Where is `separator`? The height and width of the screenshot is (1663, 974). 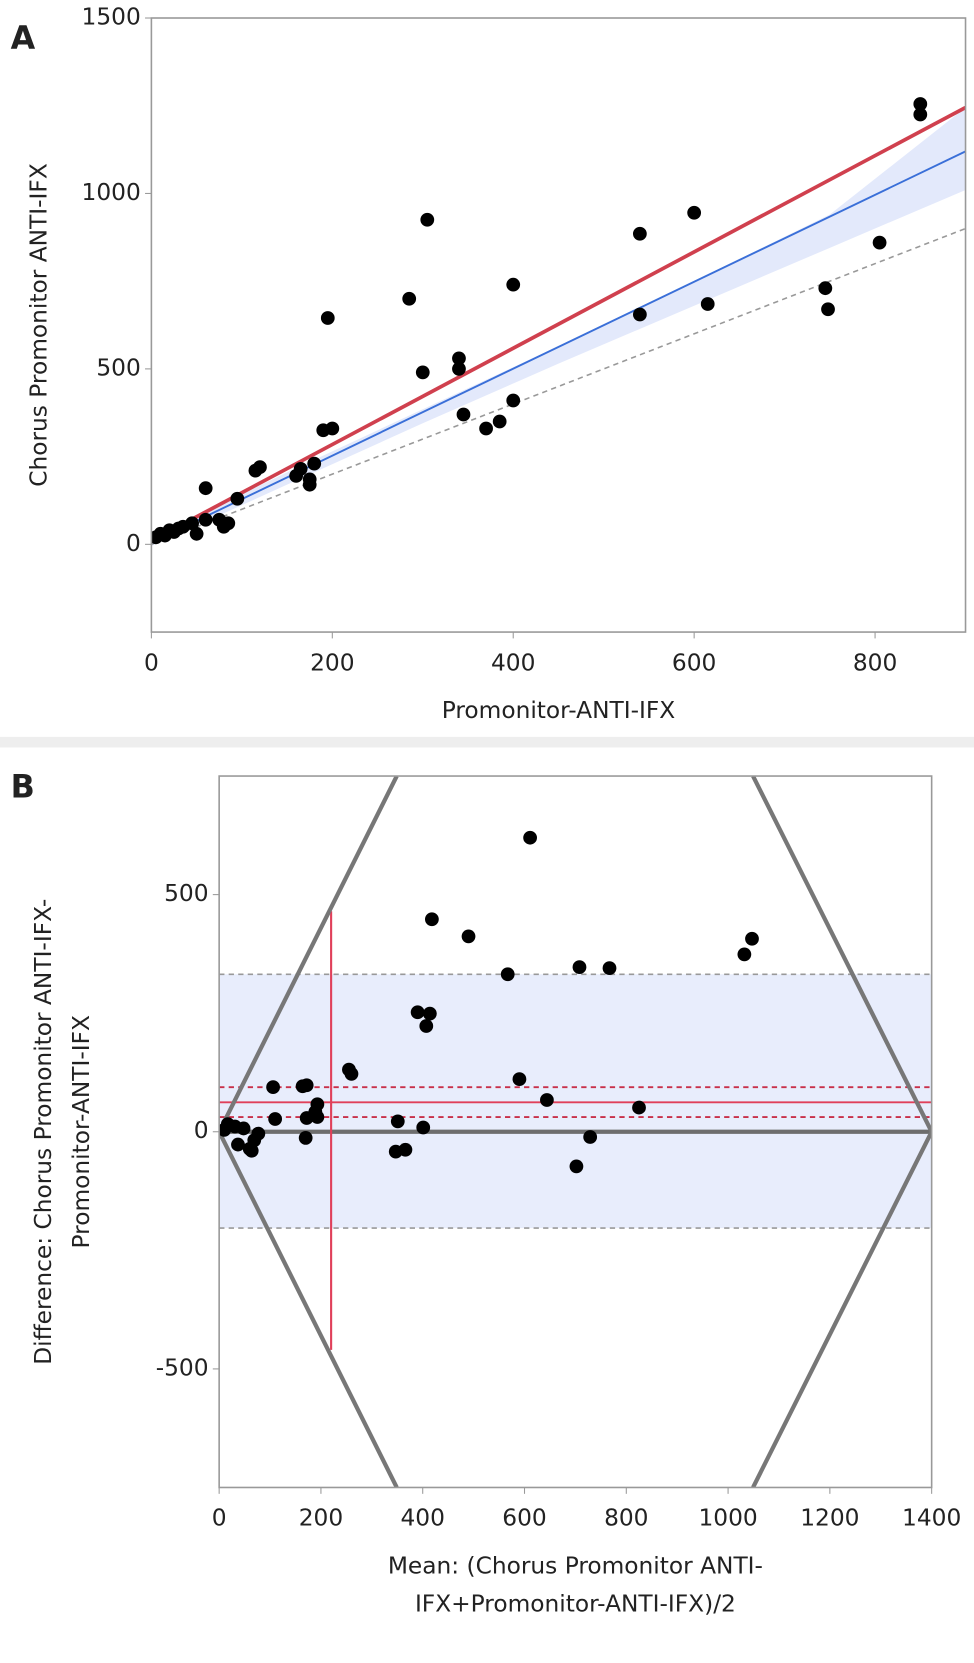
separator is located at coordinates (487, 742).